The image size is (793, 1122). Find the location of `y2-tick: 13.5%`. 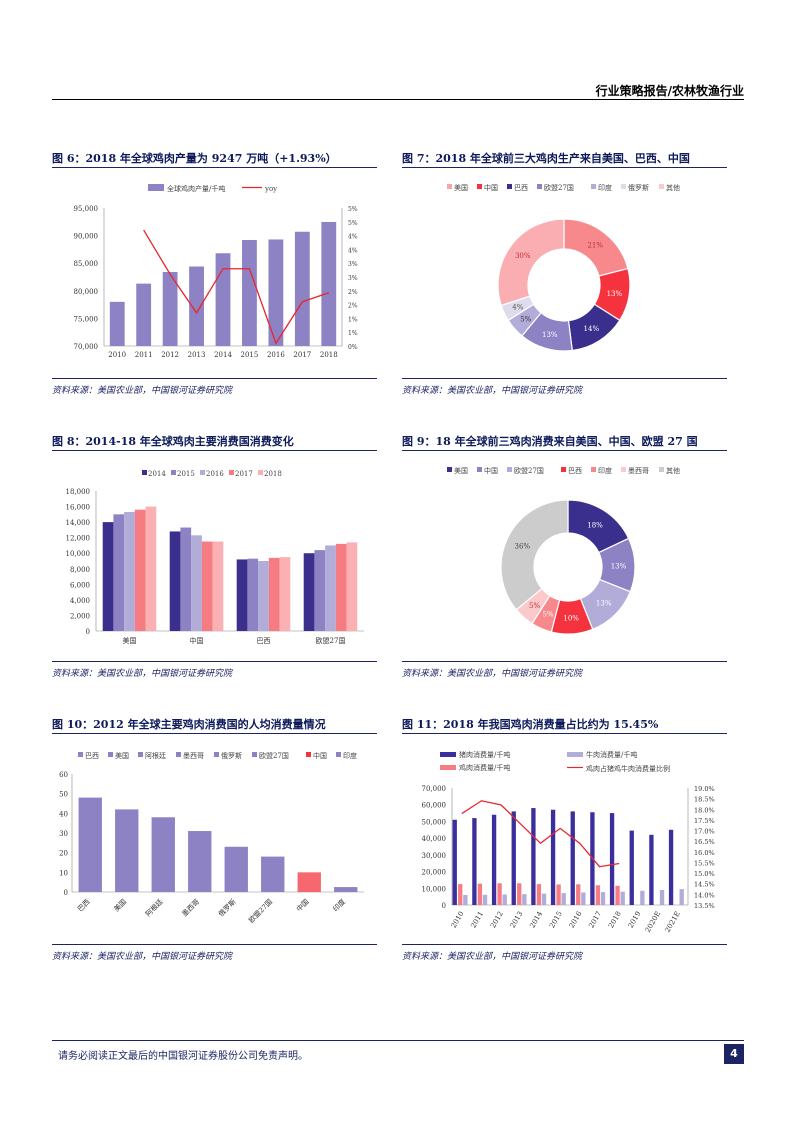

y2-tick: 13.5% is located at coordinates (704, 906).